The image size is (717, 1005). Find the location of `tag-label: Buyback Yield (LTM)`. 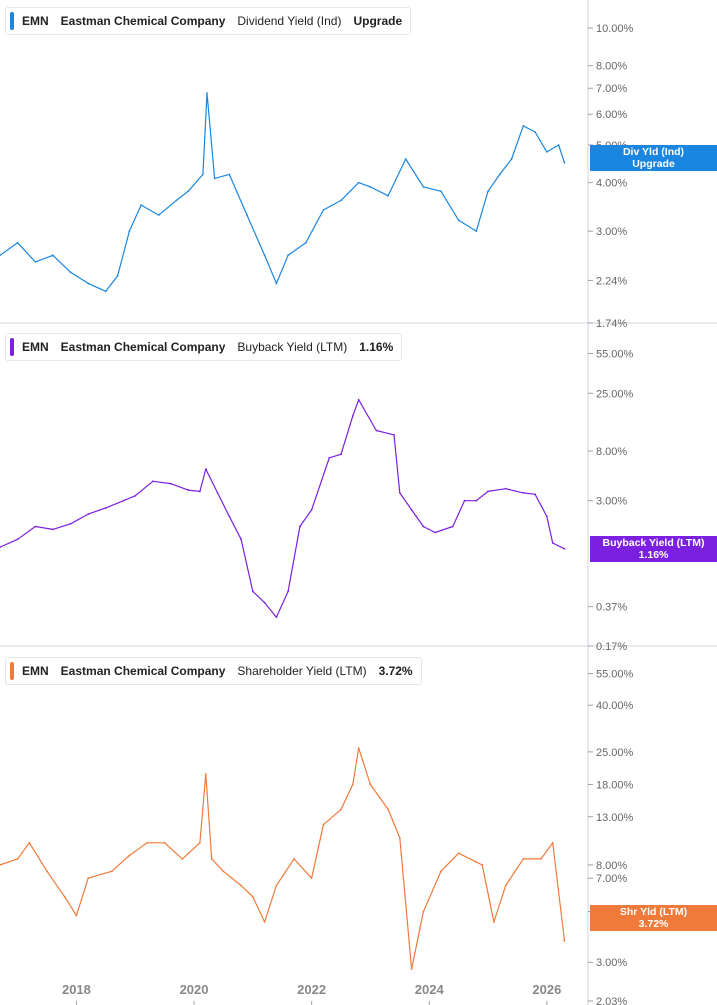

tag-label: Buyback Yield (LTM) is located at coordinates (653, 543).